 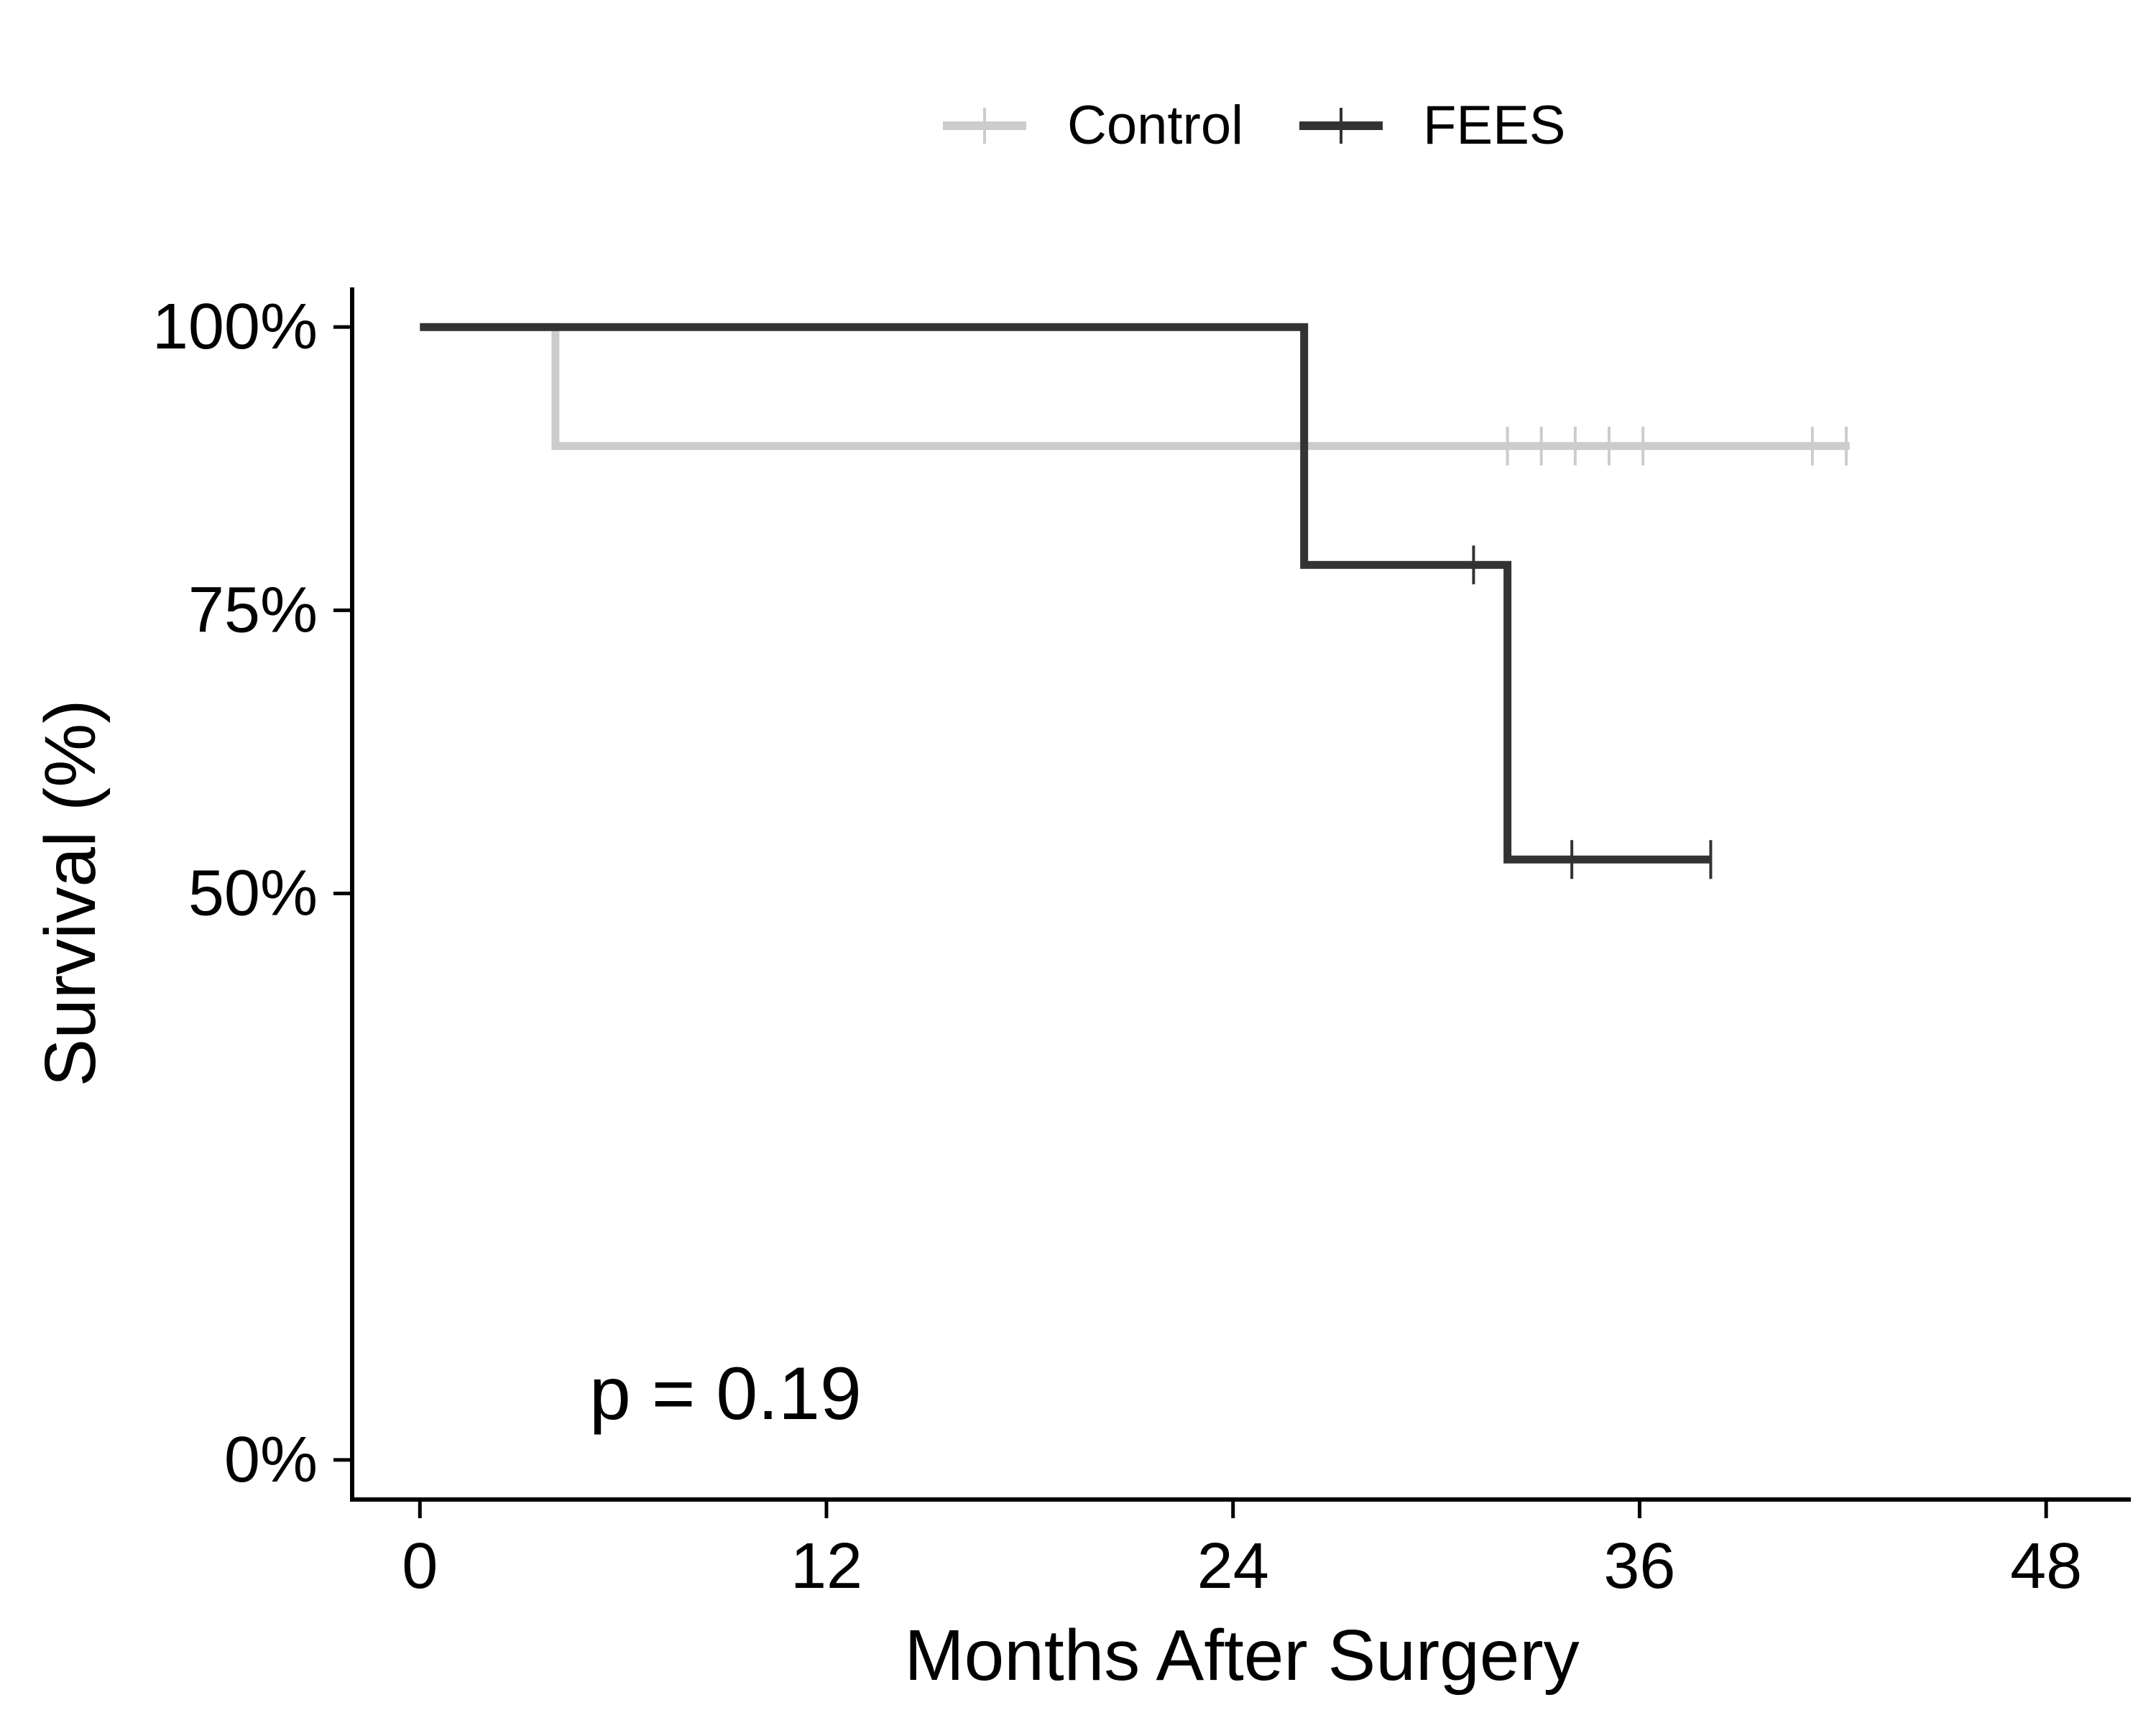 I want to click on x-tick-label: 36, so click(x=1639, y=1566).